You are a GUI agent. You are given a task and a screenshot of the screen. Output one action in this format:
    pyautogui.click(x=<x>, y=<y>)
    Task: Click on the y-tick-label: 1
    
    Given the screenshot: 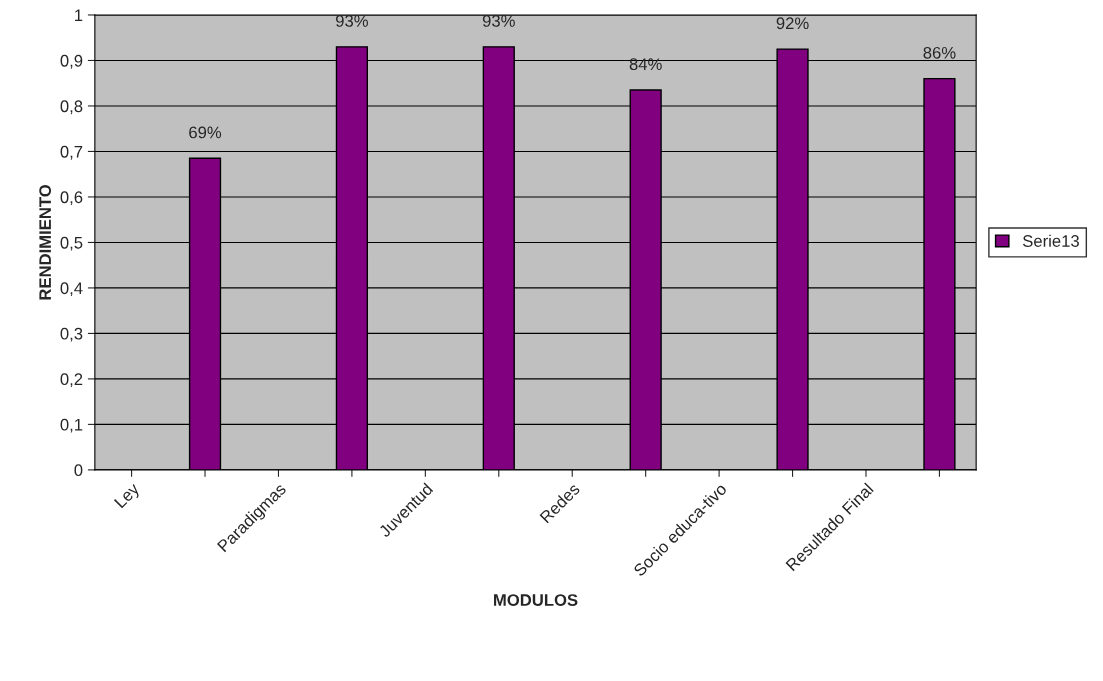 What is the action you would take?
    pyautogui.click(x=79, y=15)
    